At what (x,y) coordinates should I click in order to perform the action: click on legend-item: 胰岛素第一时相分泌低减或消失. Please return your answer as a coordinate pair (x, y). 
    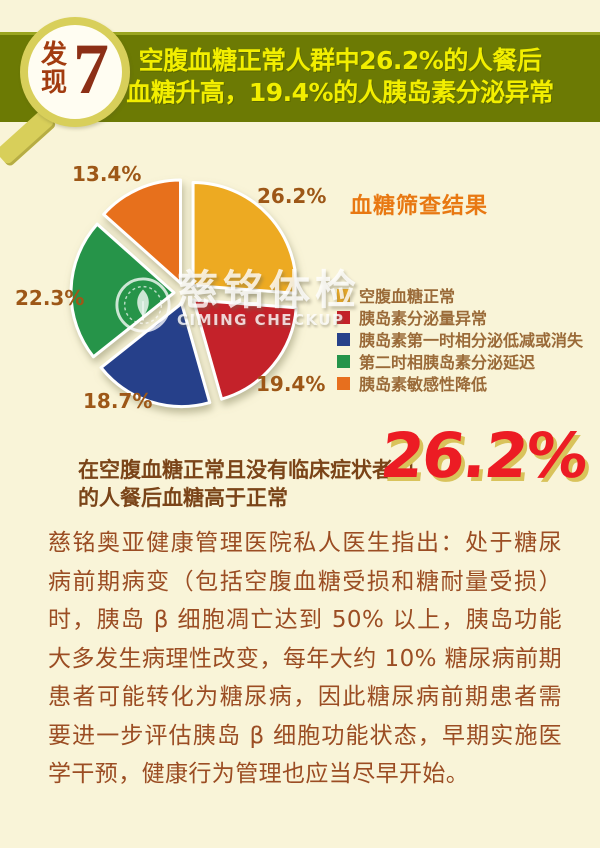
    Looking at the image, I should click on (460, 339).